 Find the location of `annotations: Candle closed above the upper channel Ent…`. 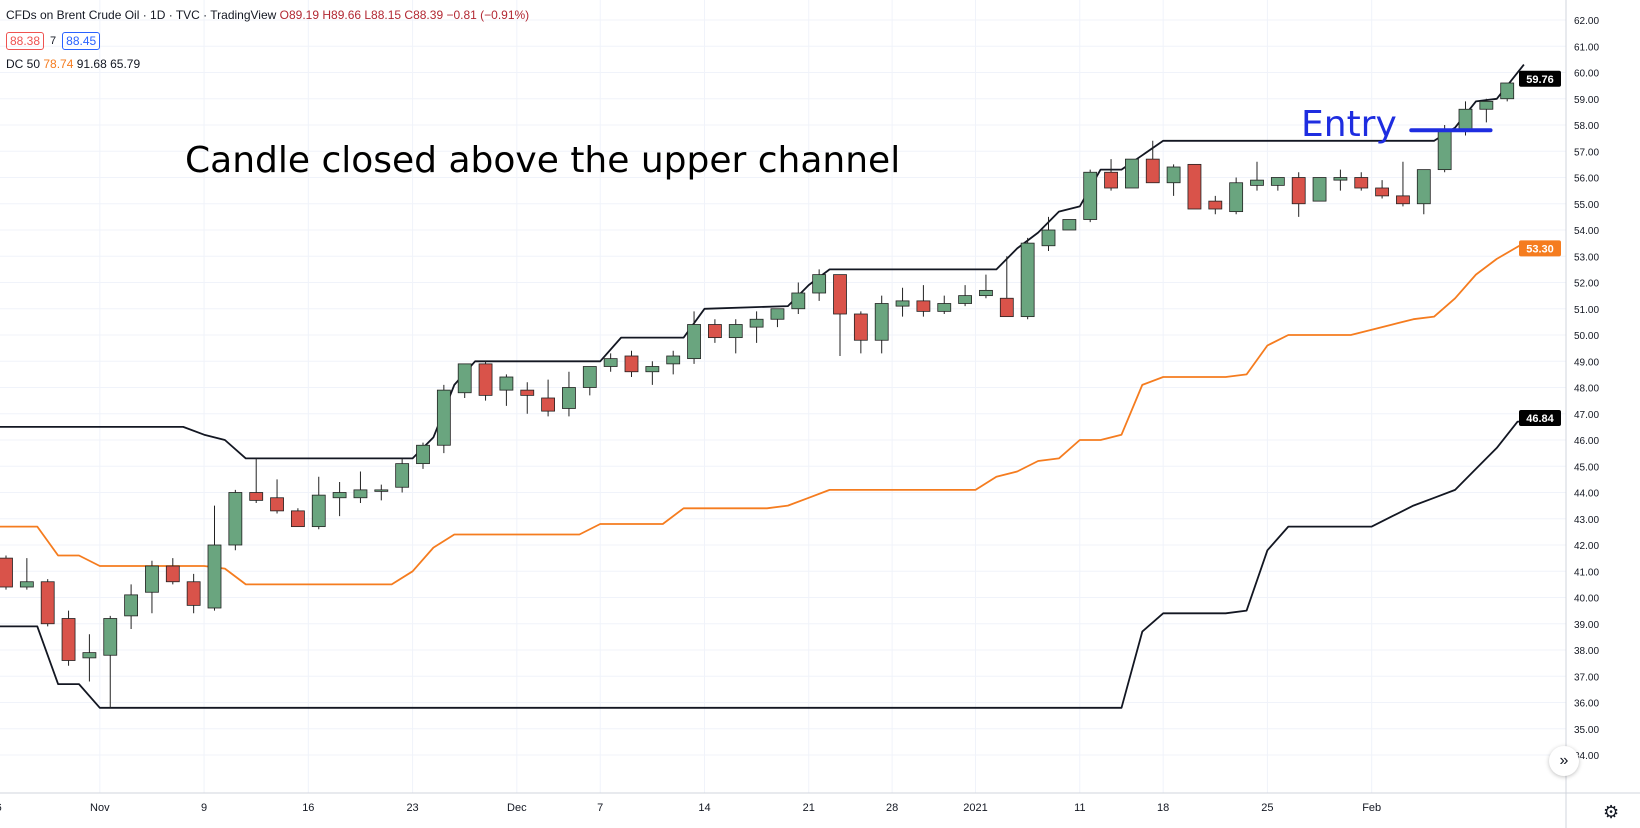

annotations: Candle closed above the upper channel Ent… is located at coordinates (839, 142).